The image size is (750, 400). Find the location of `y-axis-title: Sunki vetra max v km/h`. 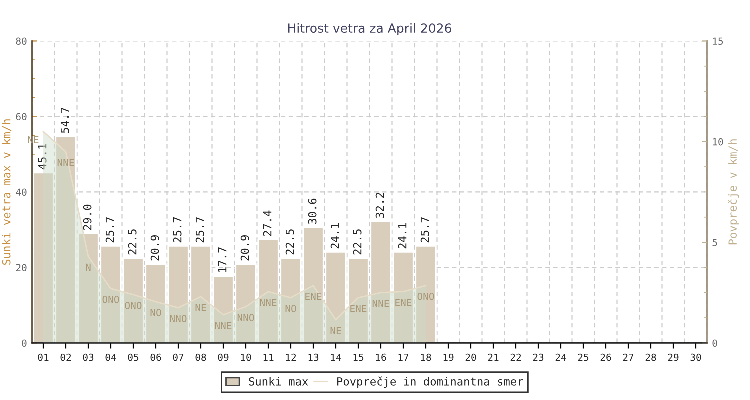

y-axis-title: Sunki vetra max v km/h is located at coordinates (7, 193).